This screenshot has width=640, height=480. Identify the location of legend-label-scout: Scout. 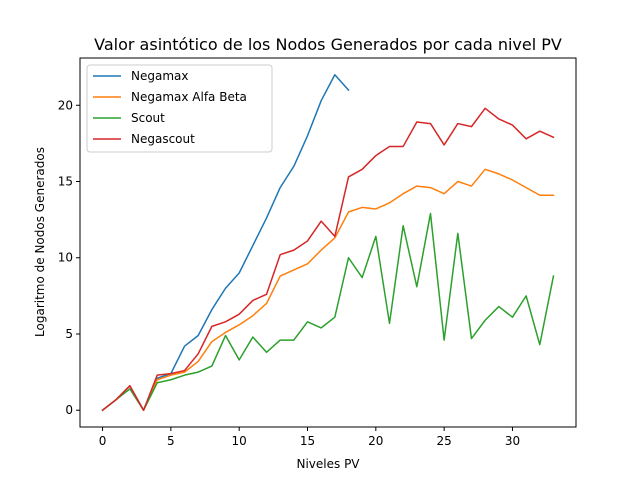
(148, 118).